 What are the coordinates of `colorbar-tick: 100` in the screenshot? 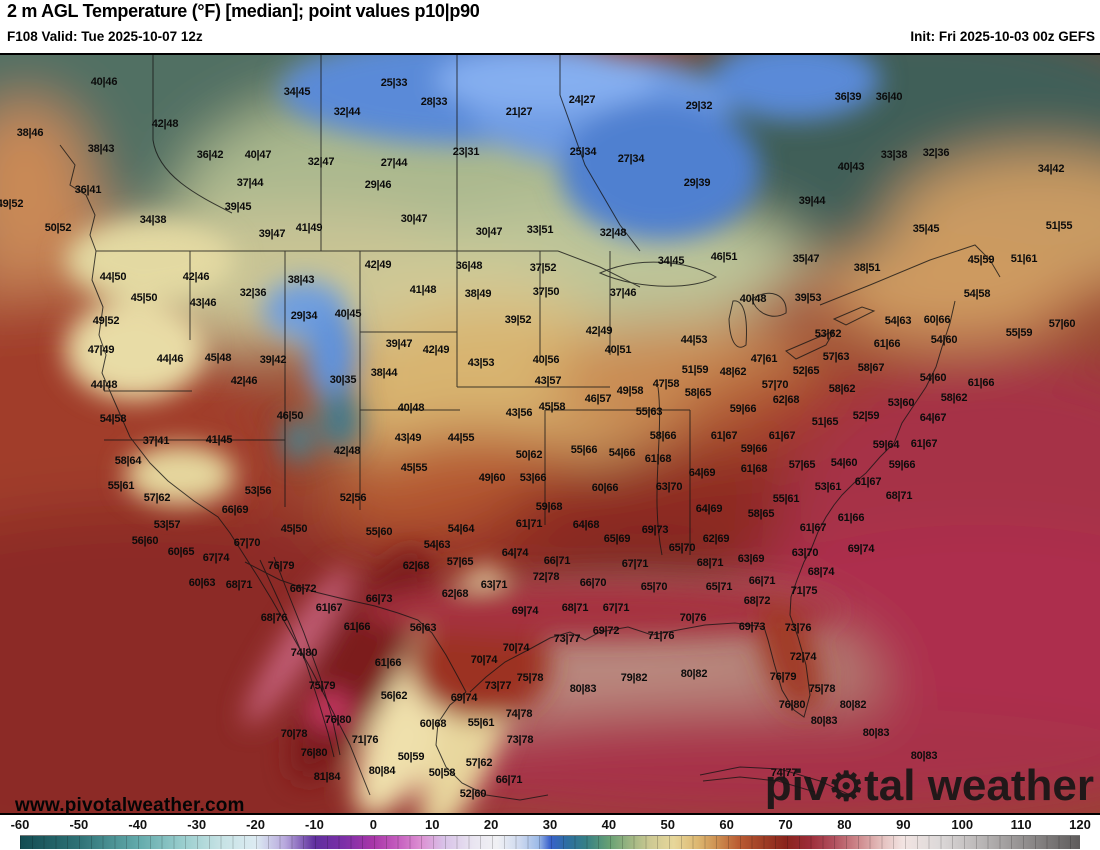 It's located at (962, 824).